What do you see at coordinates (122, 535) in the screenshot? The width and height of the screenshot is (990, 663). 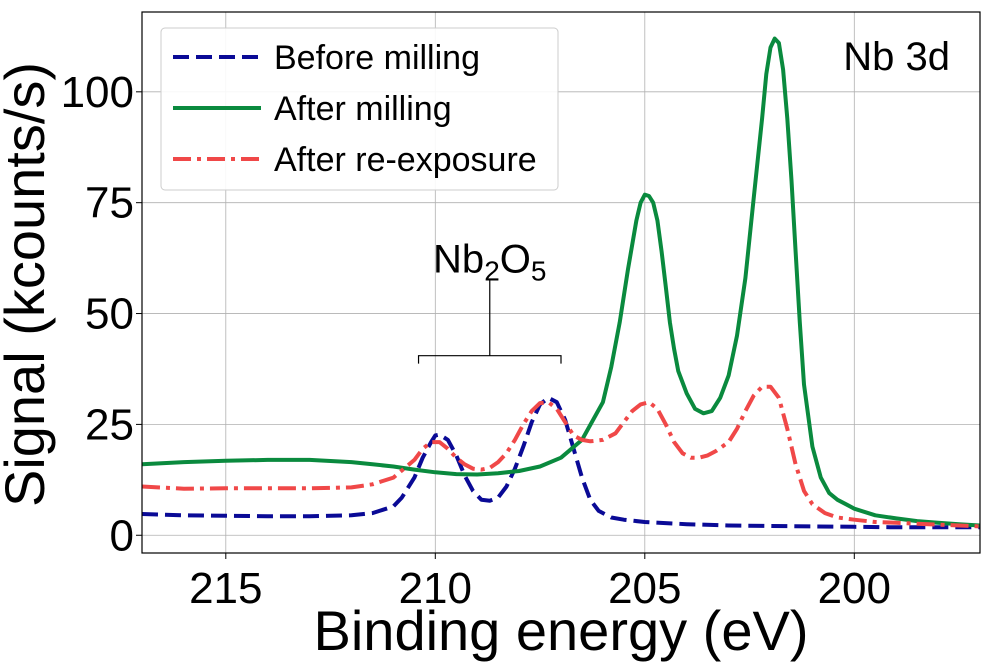 I see `y-tick-label: 0` at bounding box center [122, 535].